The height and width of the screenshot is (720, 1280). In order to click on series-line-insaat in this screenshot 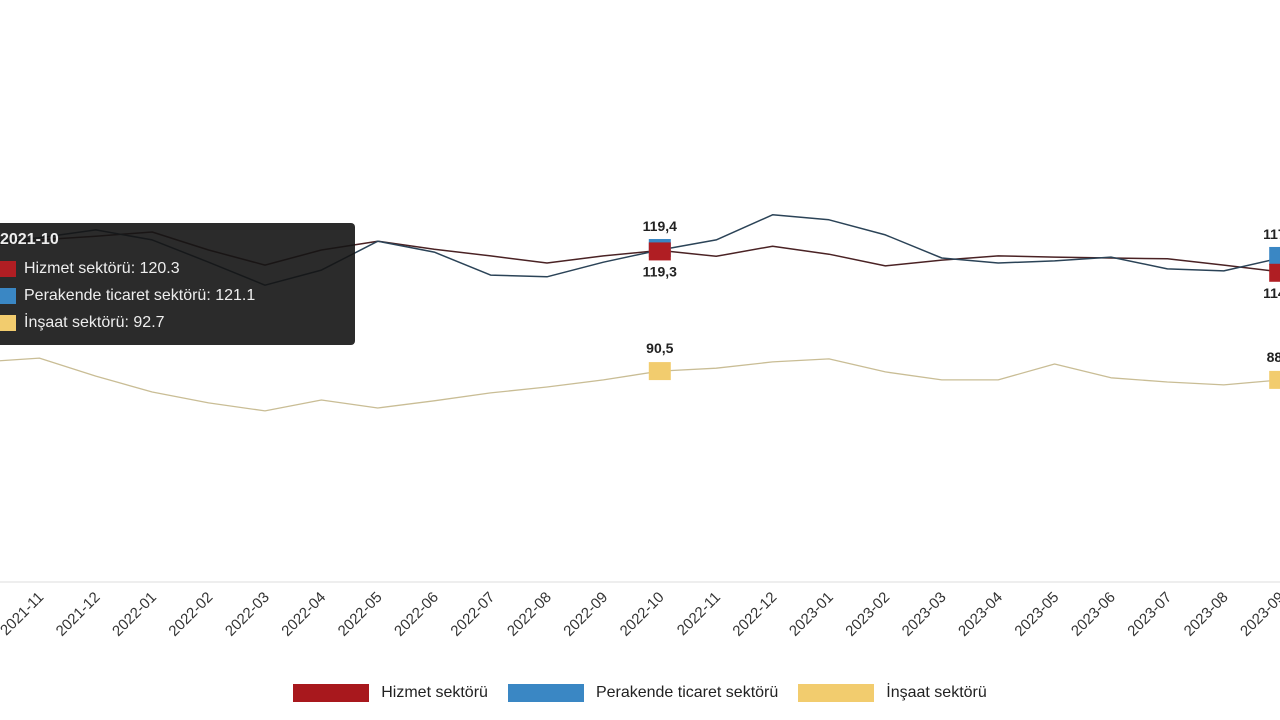, I will do `click(640, 384)`.